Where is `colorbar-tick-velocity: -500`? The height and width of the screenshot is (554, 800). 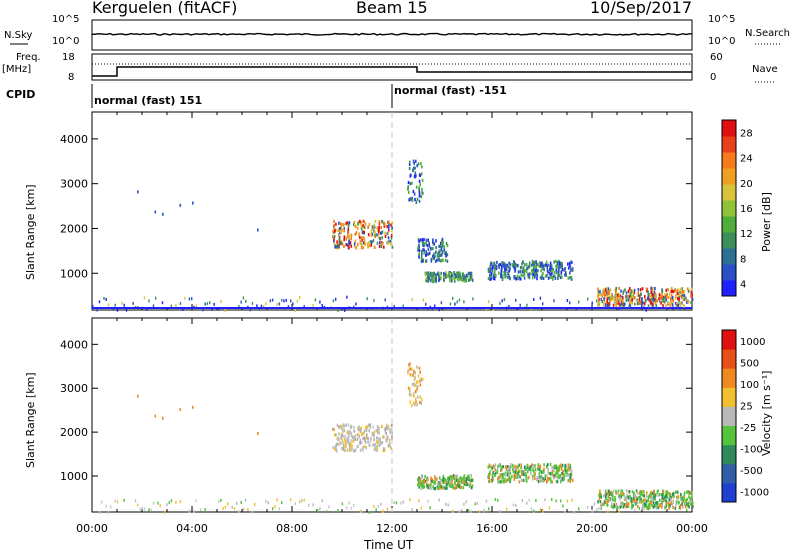 colorbar-tick-velocity: -500 is located at coordinates (751, 471).